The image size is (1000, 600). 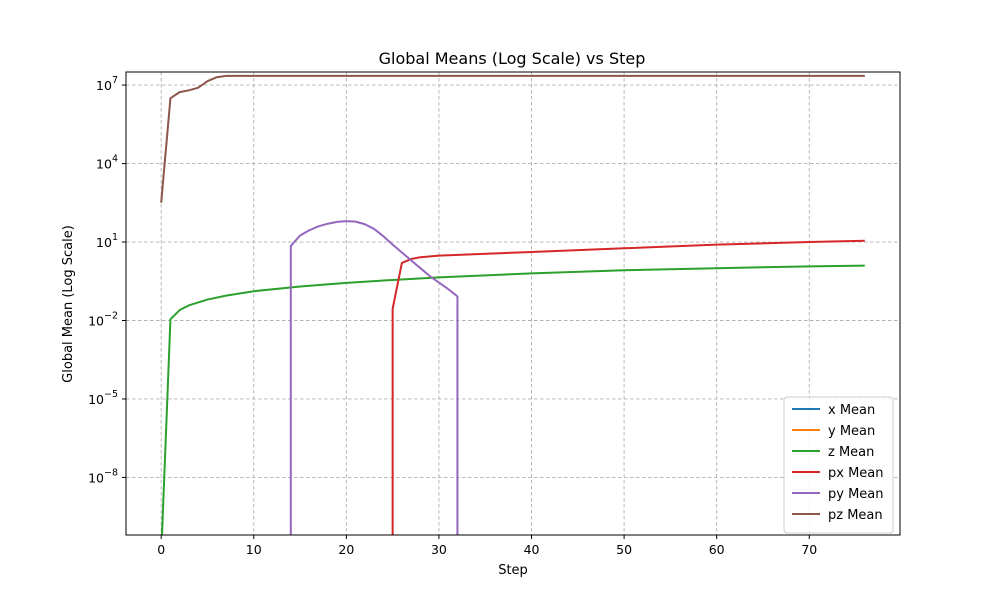 What do you see at coordinates (254, 549) in the screenshot?
I see `x-tick-label: 10` at bounding box center [254, 549].